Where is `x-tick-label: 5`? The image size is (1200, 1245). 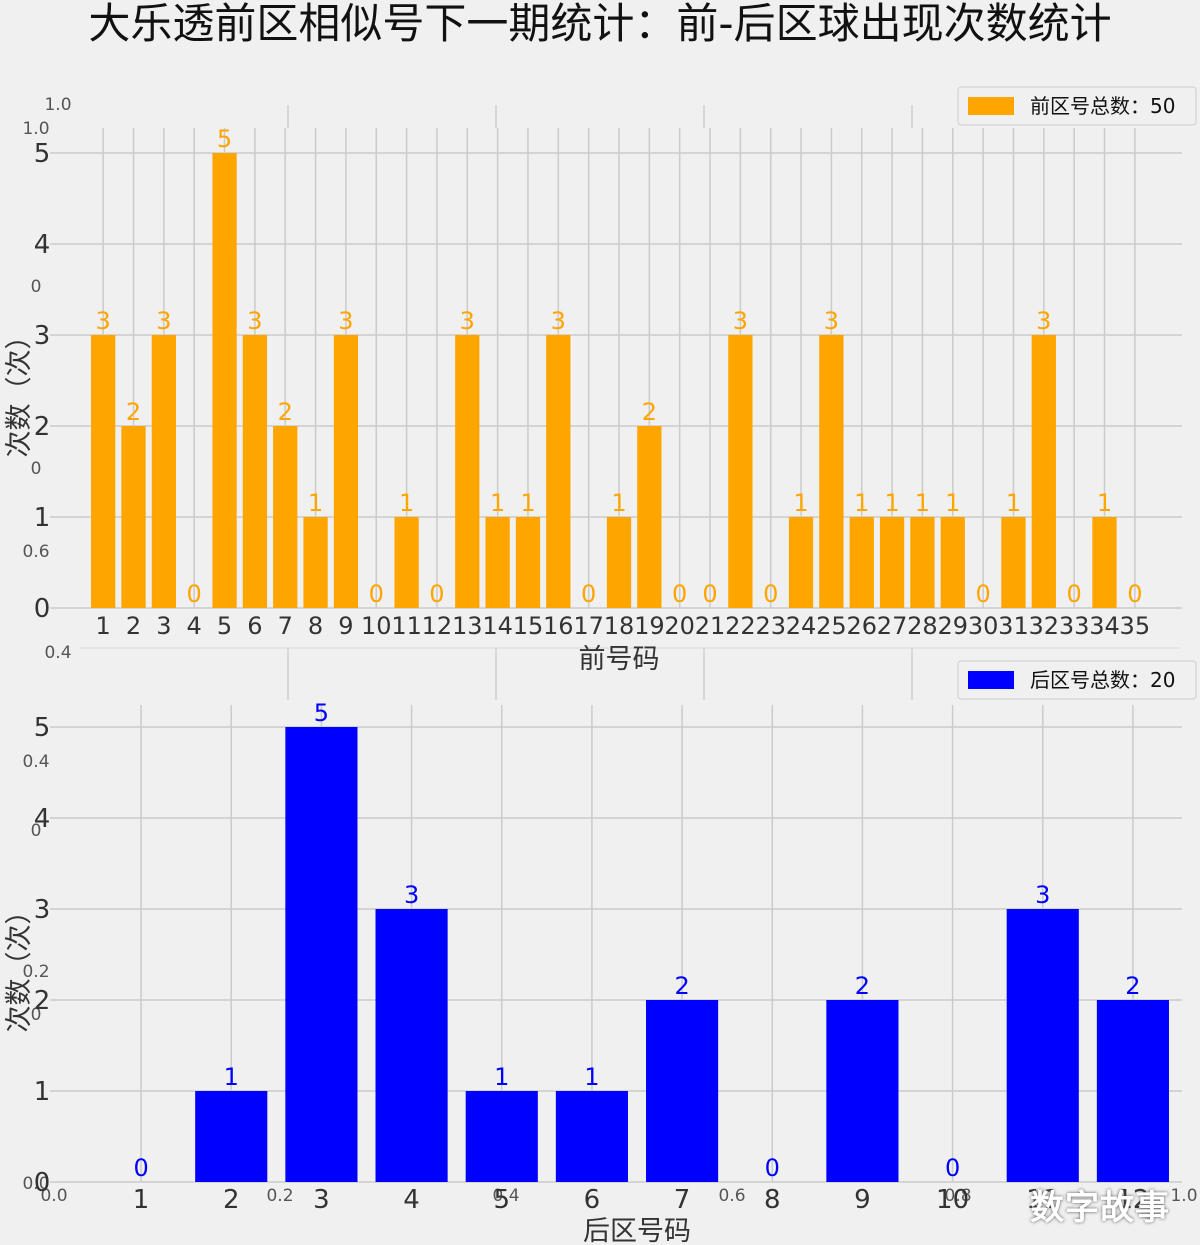
x-tick-label: 5 is located at coordinates (501, 1200).